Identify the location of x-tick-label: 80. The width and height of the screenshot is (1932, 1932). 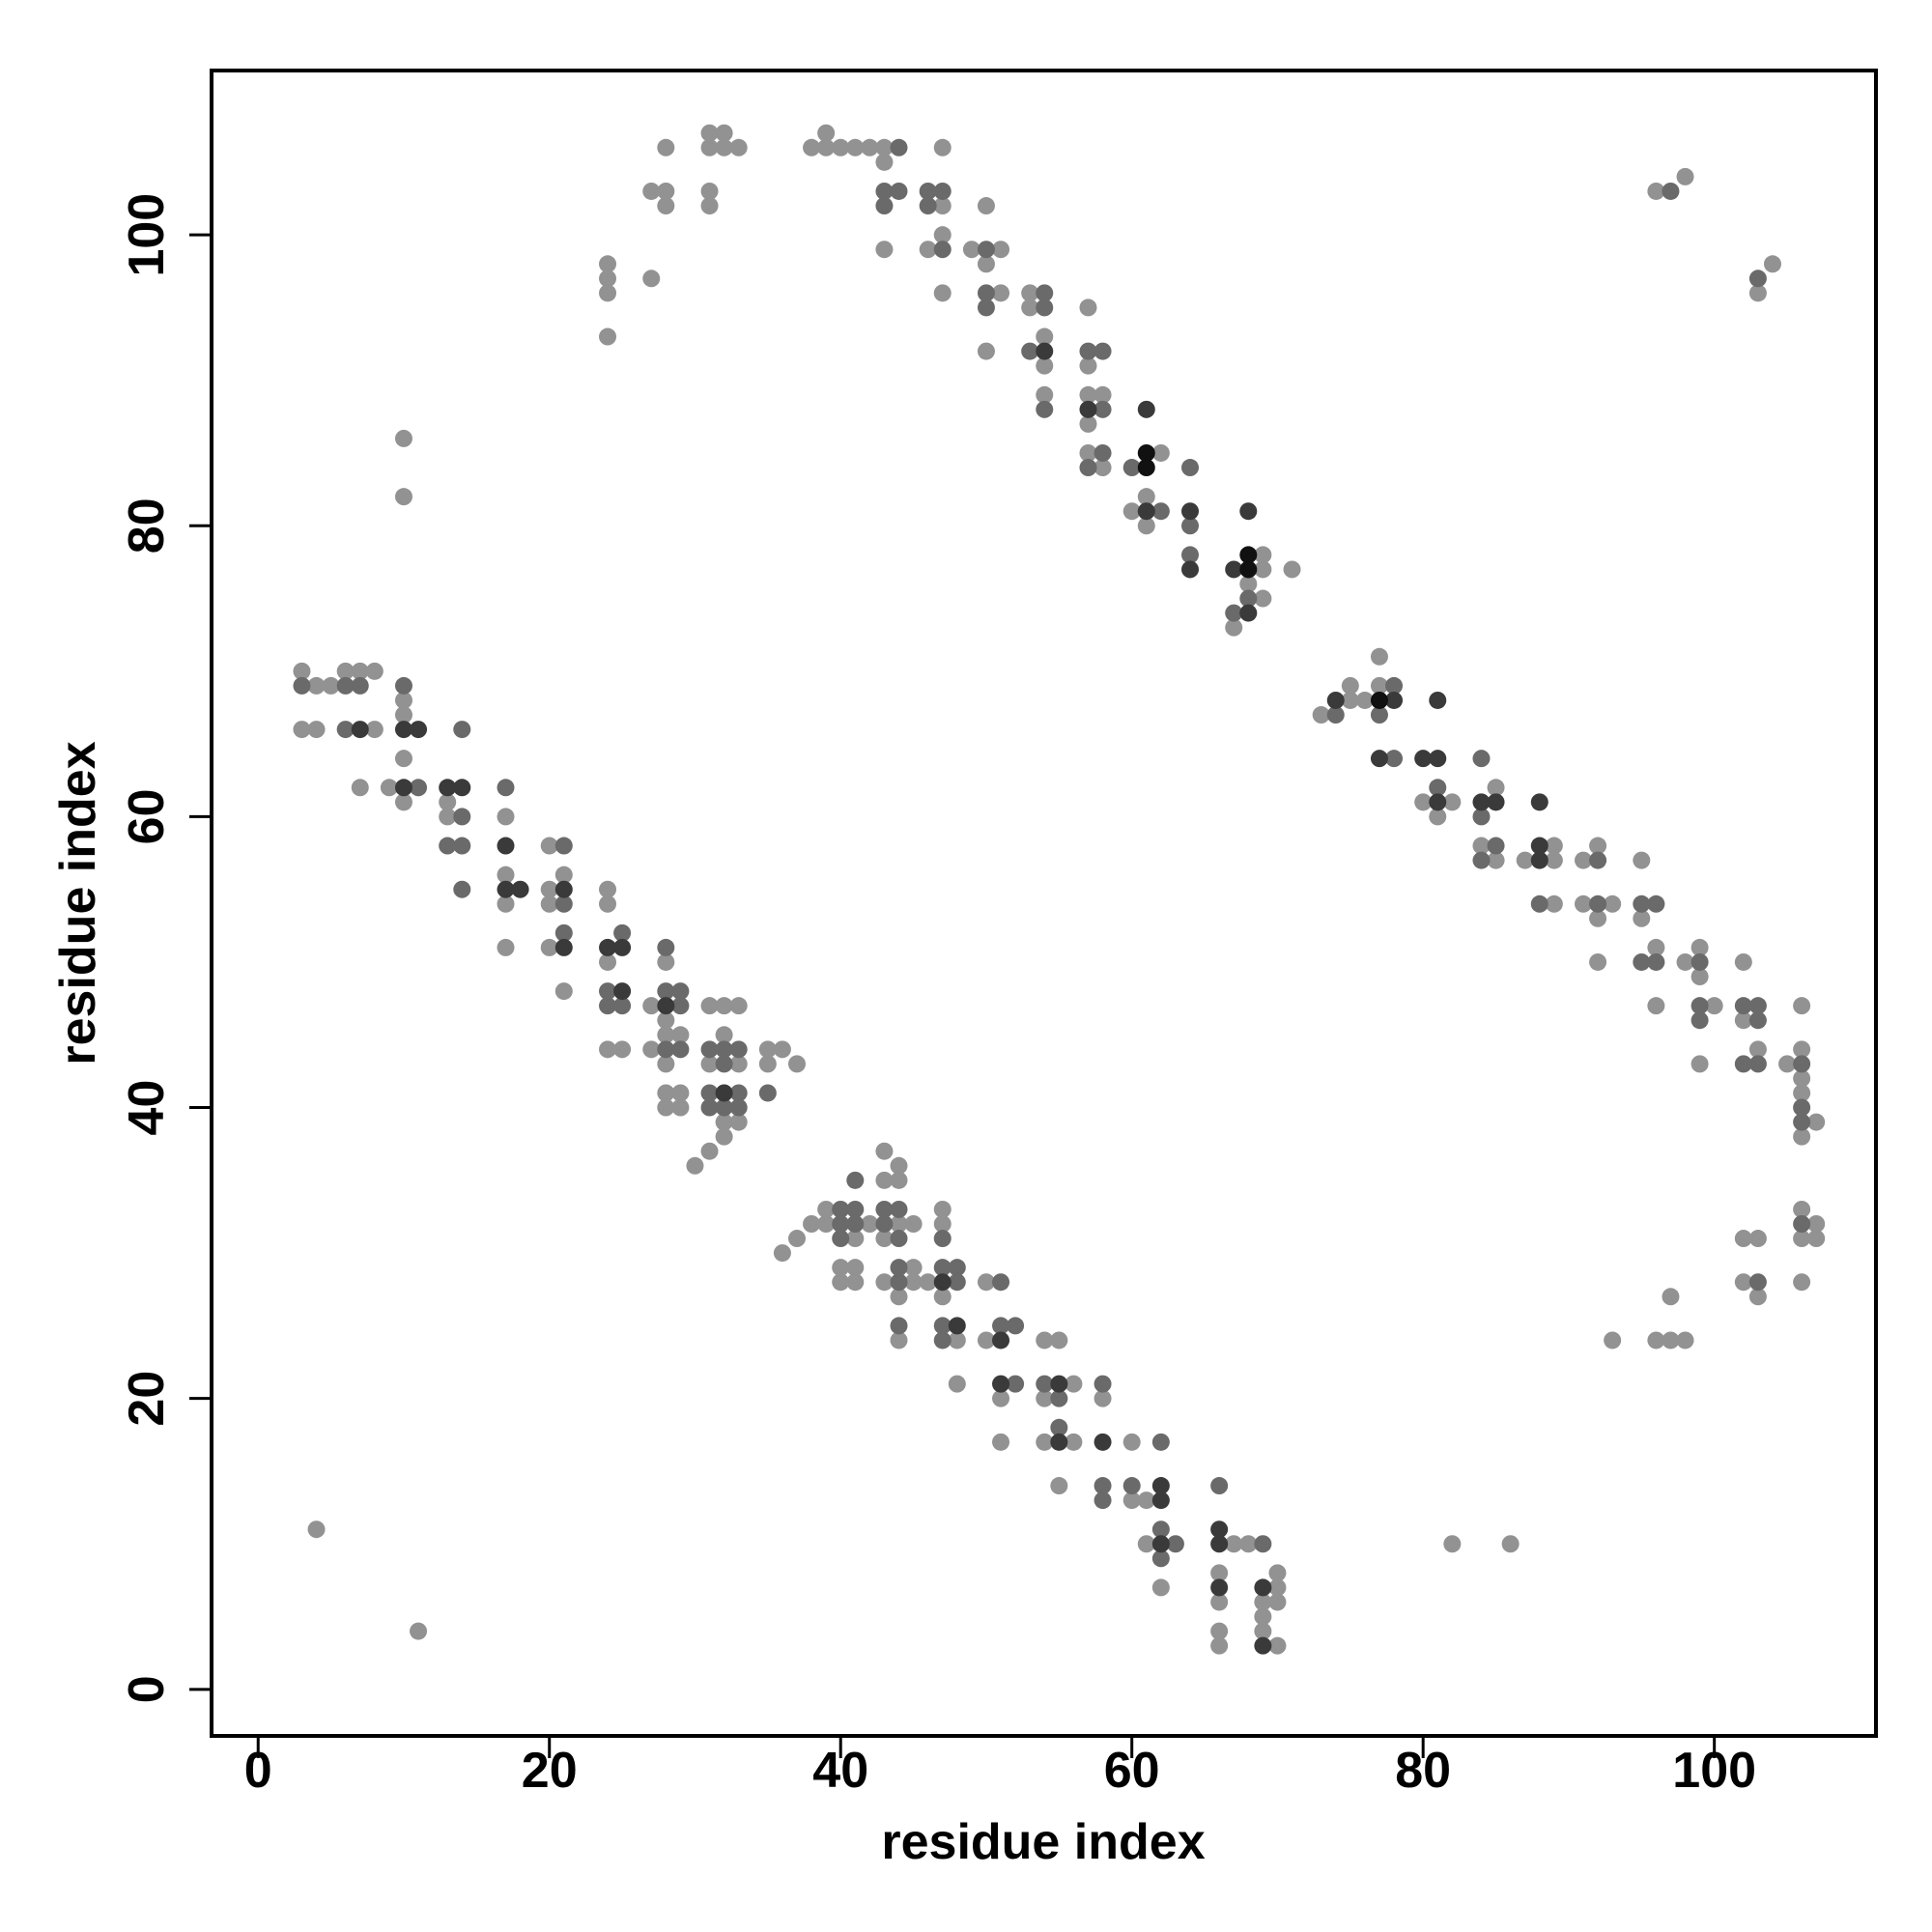
(1423, 1771).